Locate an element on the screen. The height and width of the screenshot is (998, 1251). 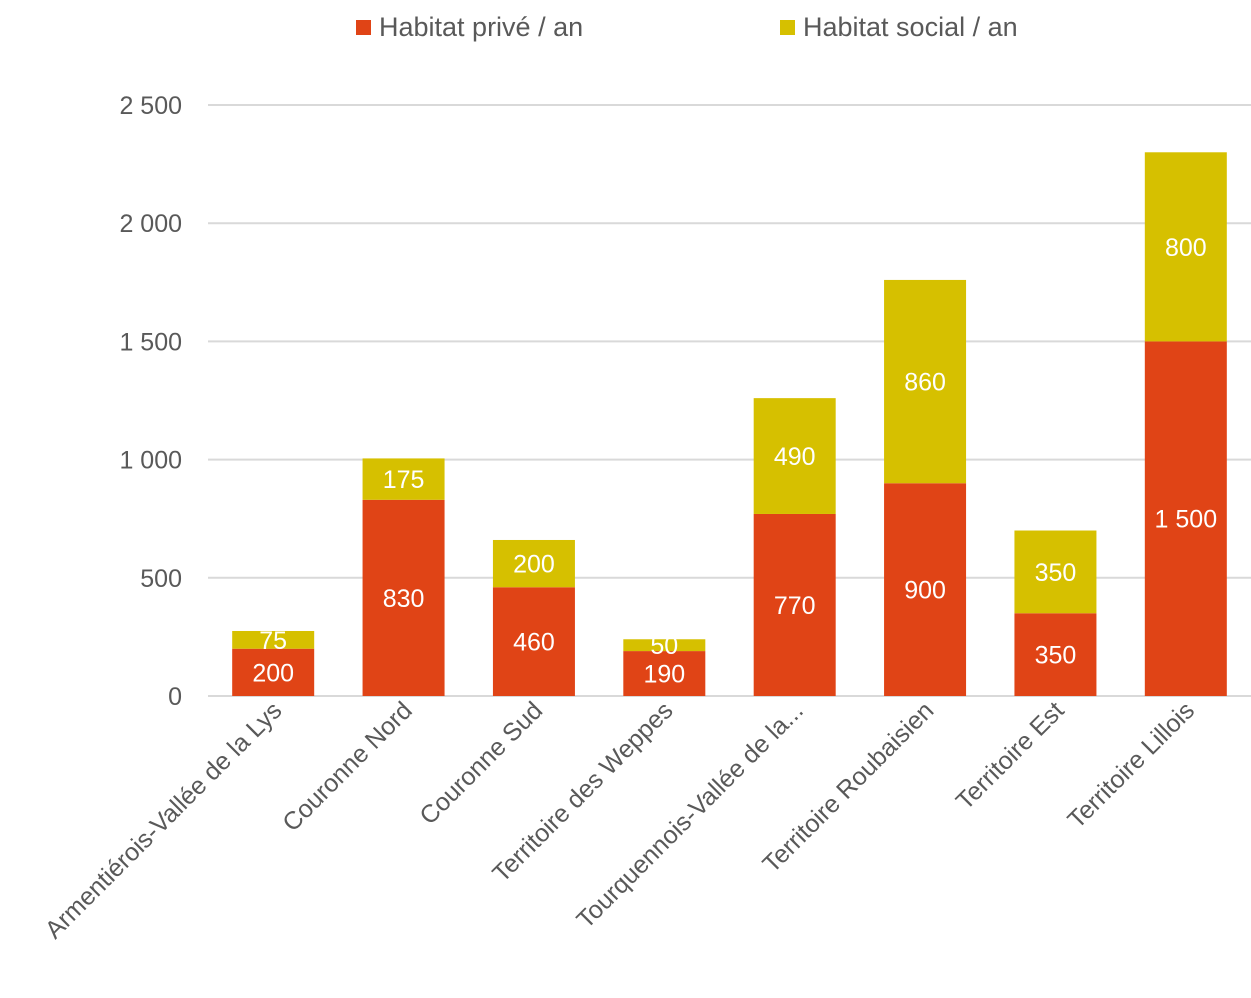
data-label: 900 is located at coordinates (925, 591).